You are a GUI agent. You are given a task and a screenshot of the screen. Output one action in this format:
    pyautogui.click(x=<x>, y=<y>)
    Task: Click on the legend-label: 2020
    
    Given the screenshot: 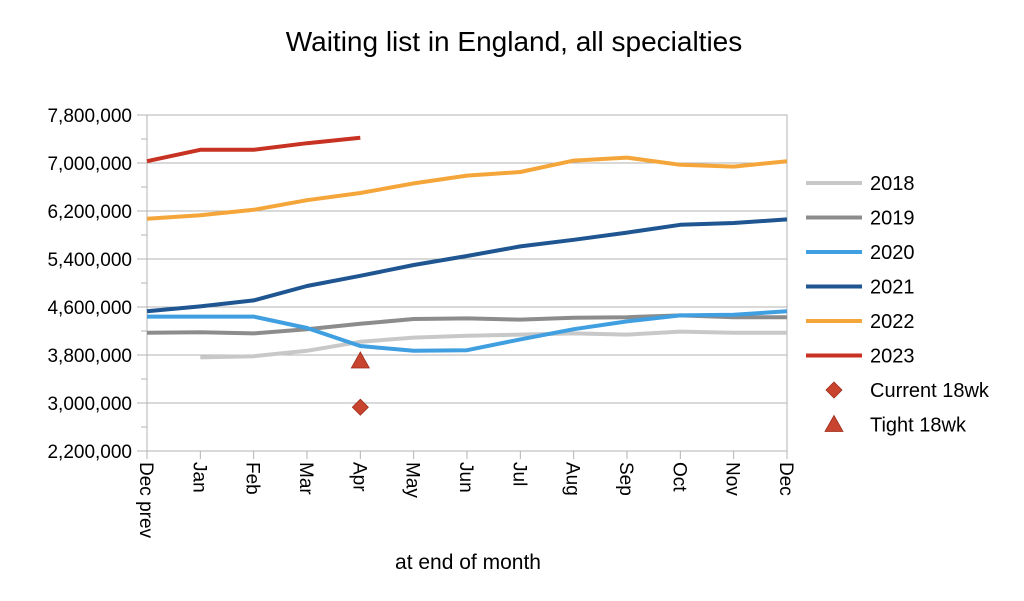 What is the action you would take?
    pyautogui.click(x=892, y=253)
    